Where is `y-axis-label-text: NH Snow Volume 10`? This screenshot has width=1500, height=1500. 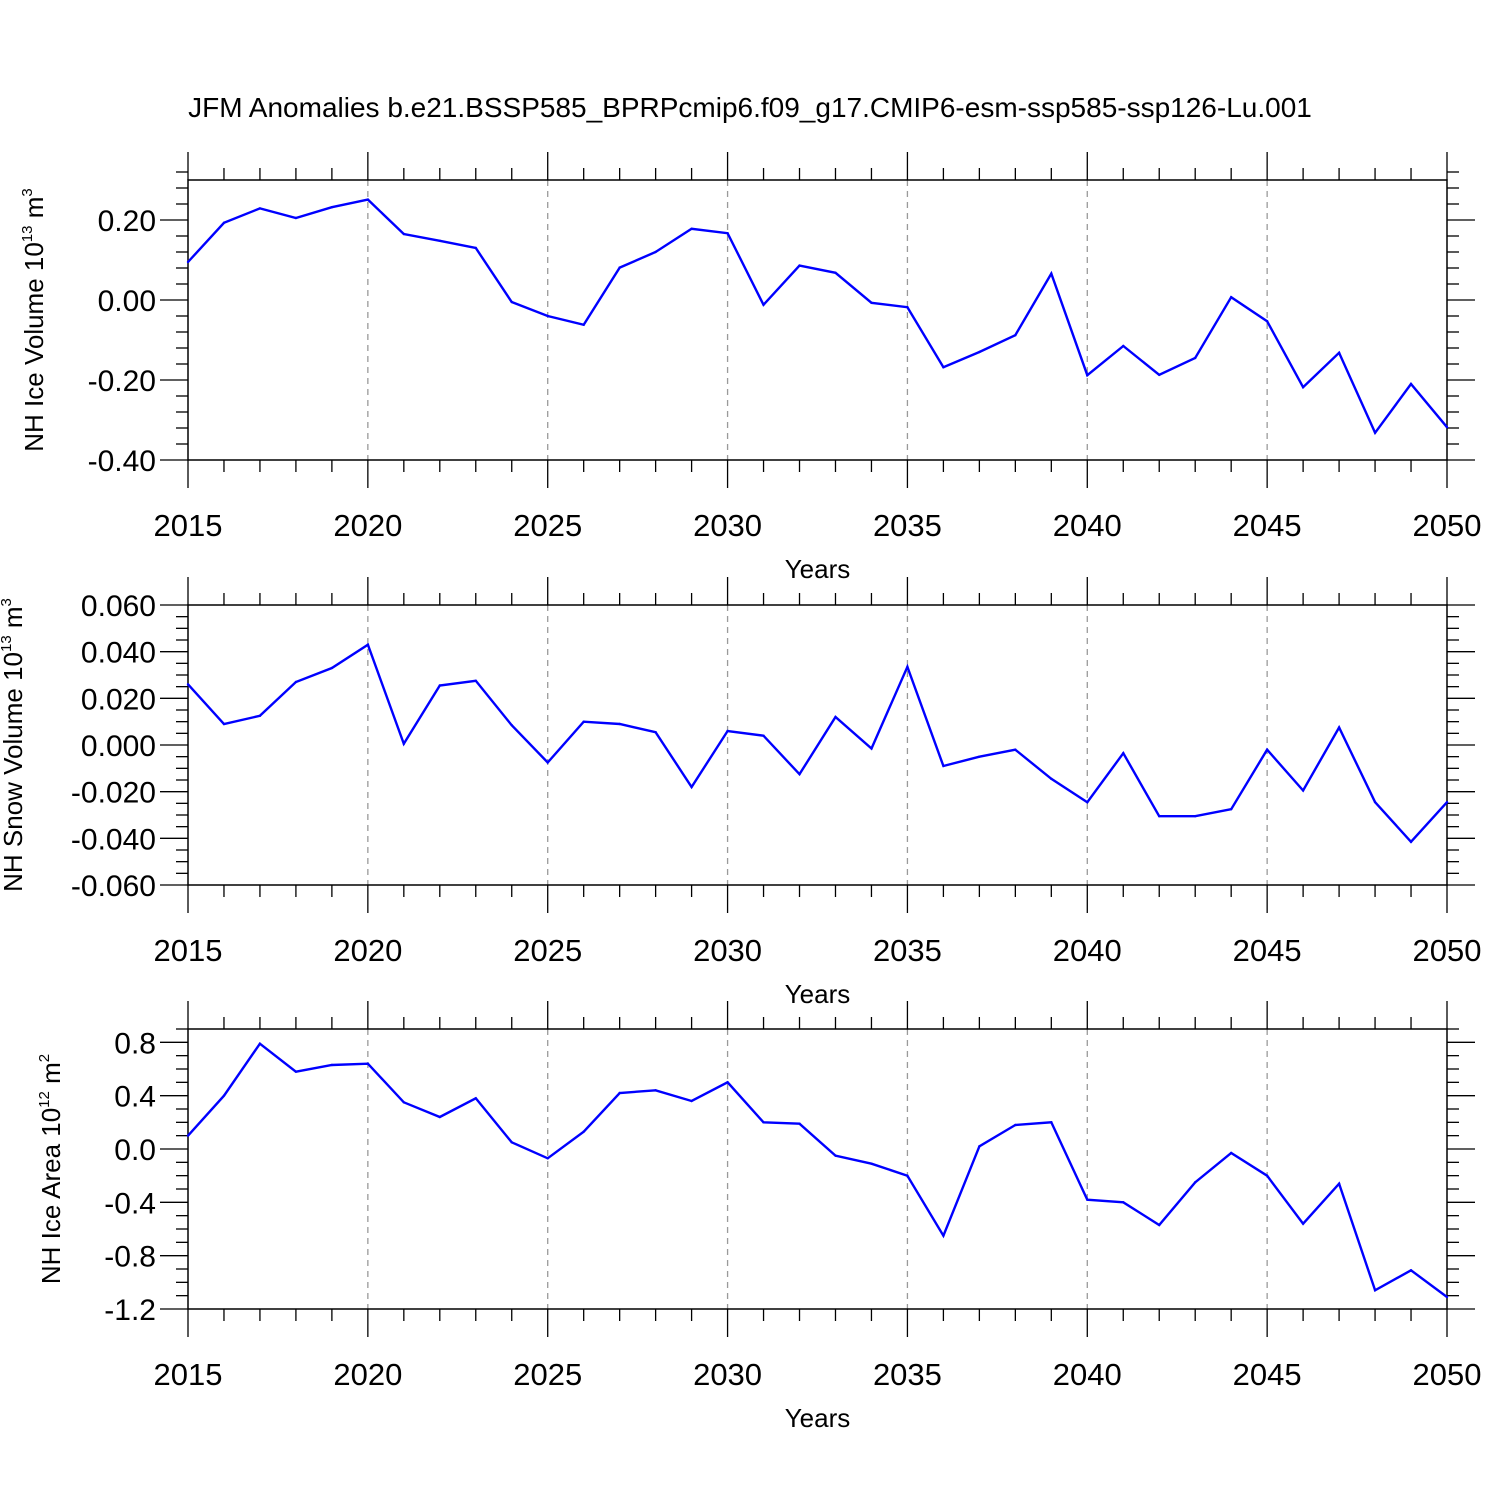
y-axis-label-text: NH Snow Volume 10 is located at coordinates (14, 772).